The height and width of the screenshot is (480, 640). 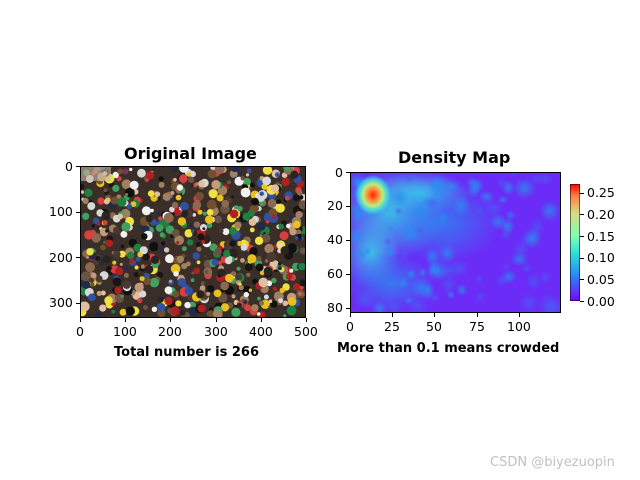 I want to click on density-map-ytick-label: 20, so click(x=335, y=205).